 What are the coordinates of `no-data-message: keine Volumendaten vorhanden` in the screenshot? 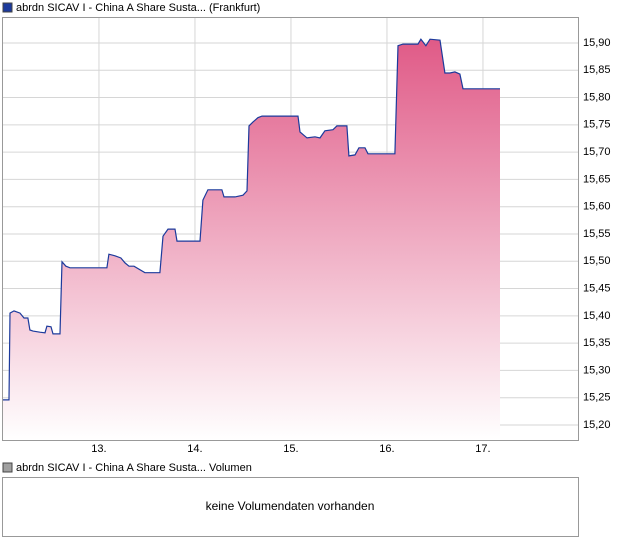 It's located at (290, 506).